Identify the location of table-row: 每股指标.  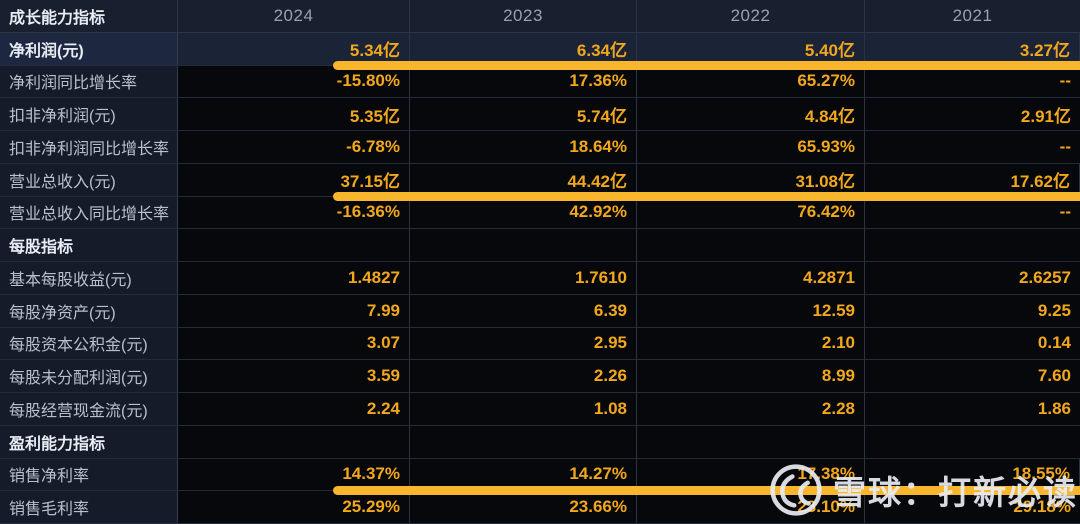
(540, 245).